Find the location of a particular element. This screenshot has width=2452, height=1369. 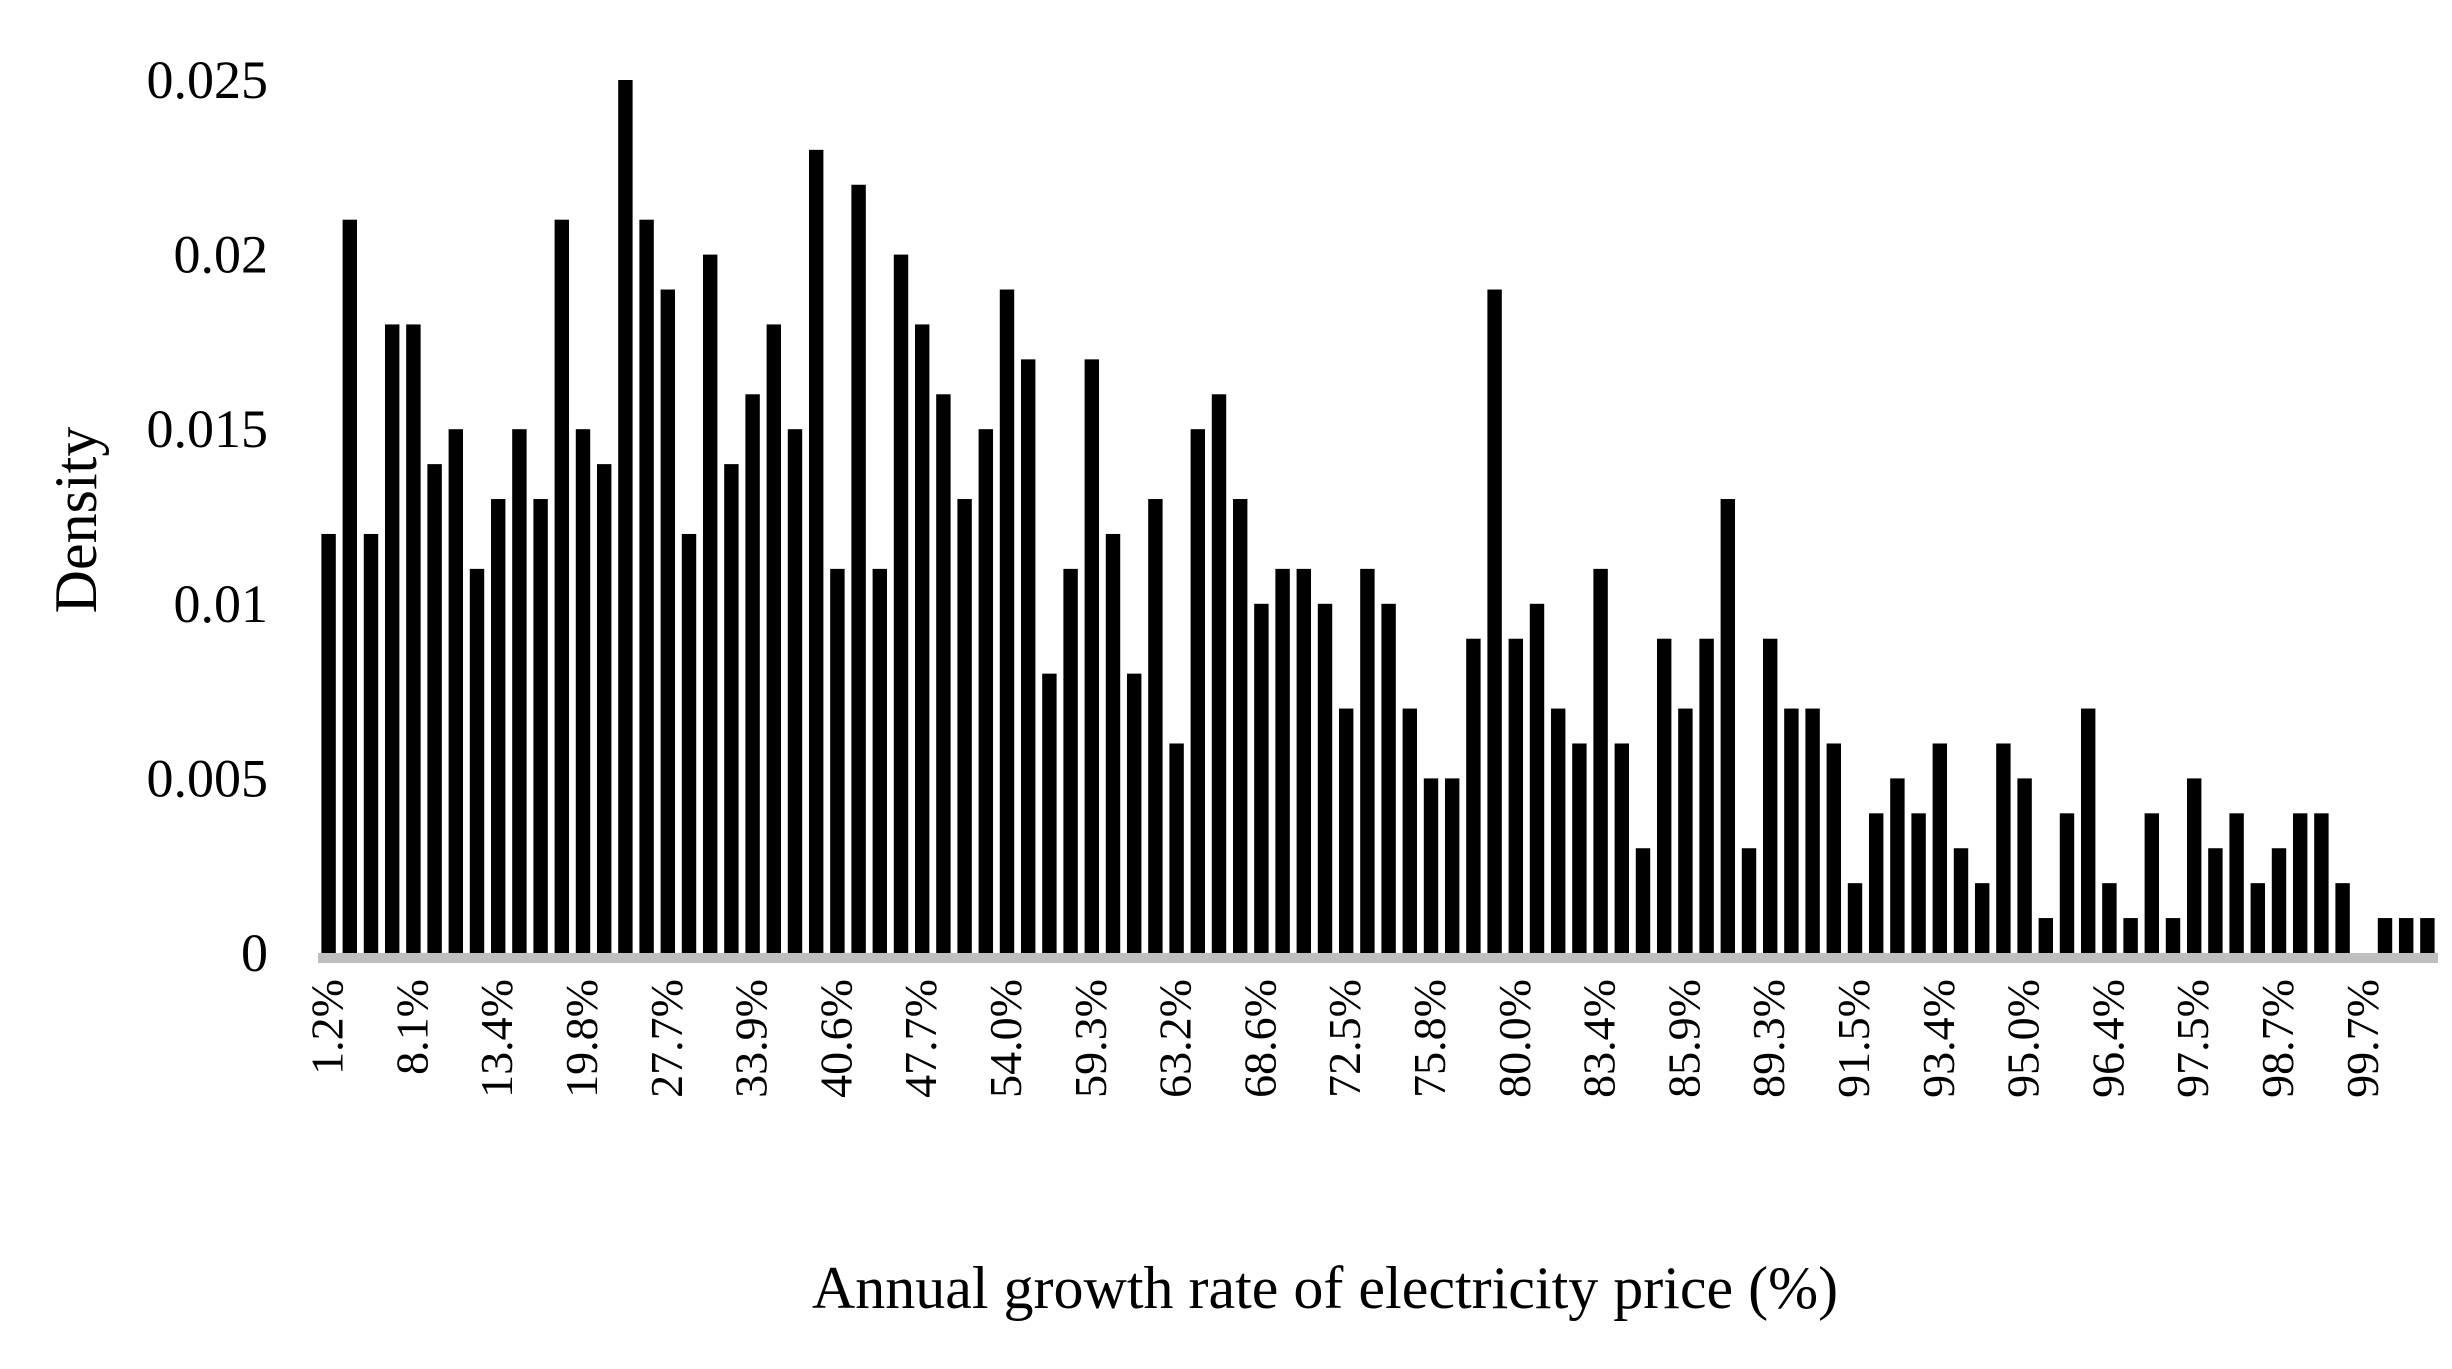

x-tick-label: 54.0% is located at coordinates (1005, 1038).